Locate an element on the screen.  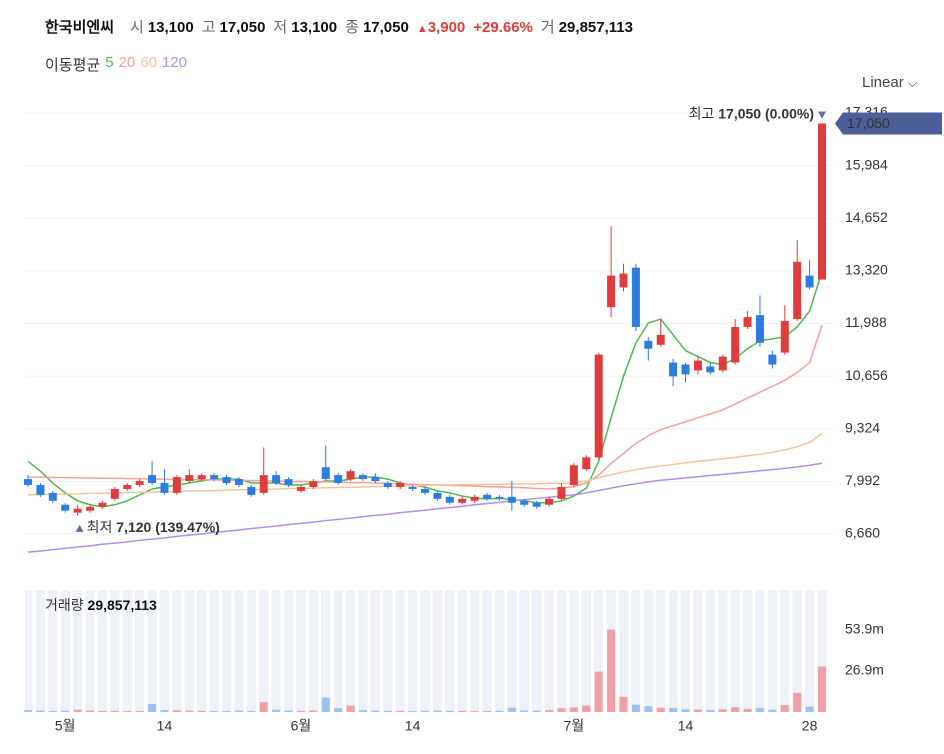
scale-toggle: Linear ⌵ is located at coordinates (889, 82).